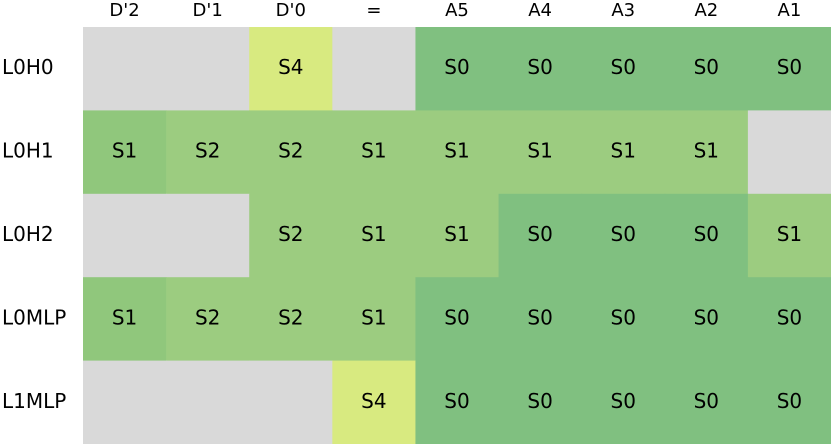 The image size is (831, 444). What do you see at coordinates (208, 10) in the screenshot?
I see `column-label: D'1` at bounding box center [208, 10].